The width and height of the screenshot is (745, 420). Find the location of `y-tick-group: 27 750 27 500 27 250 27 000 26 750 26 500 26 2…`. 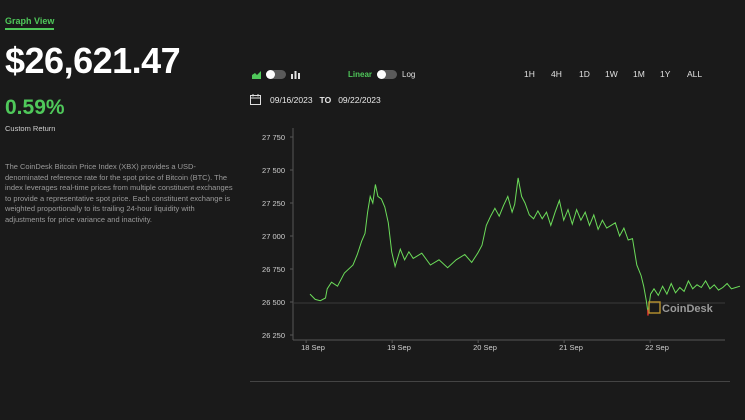

y-tick-group: 27 750 27 500 27 250 27 000 26 750 26 500 26 2… is located at coordinates (277, 236).